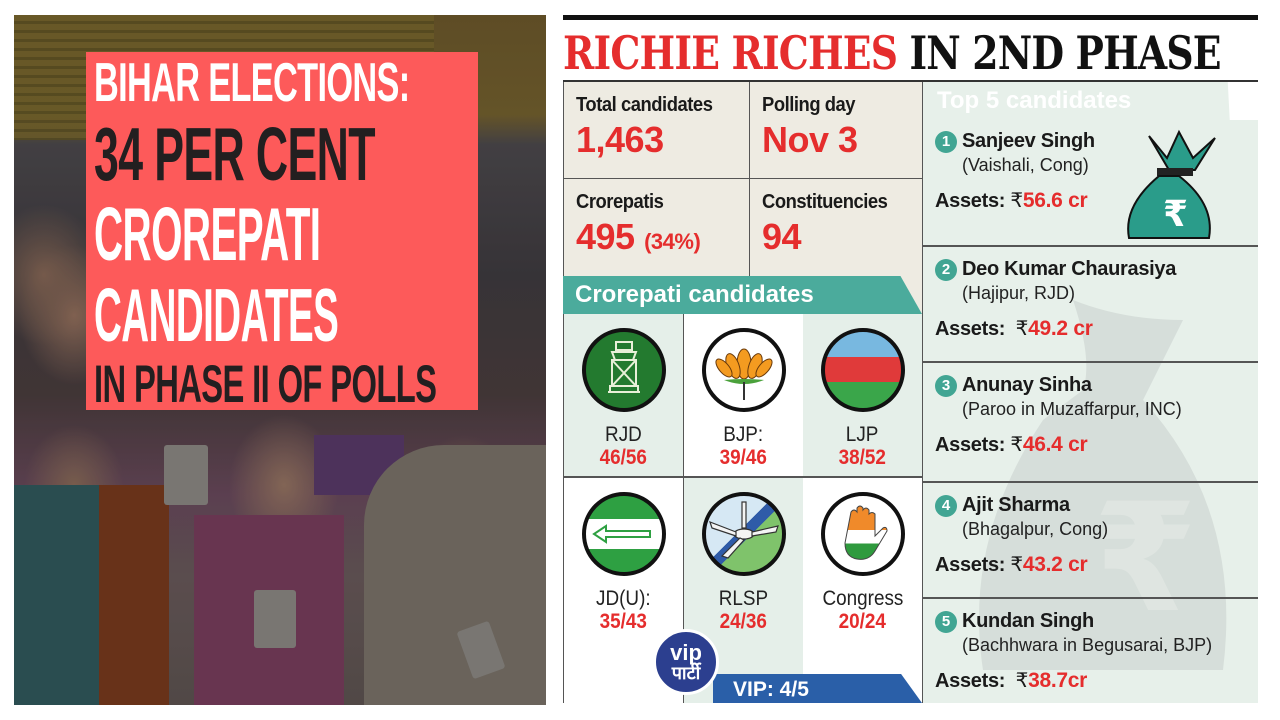 The height and width of the screenshot is (720, 1280). I want to click on headline-line: CANDIDATES, so click(216, 315).